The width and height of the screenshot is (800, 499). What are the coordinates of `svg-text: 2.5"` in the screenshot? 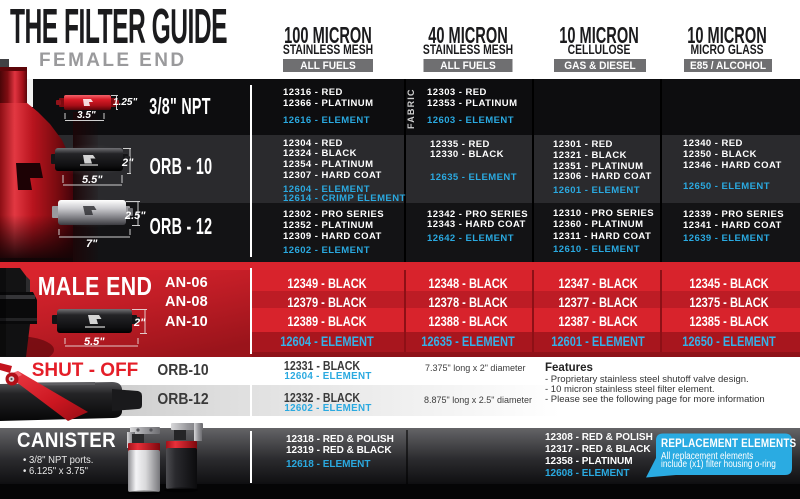 It's located at (135, 216).